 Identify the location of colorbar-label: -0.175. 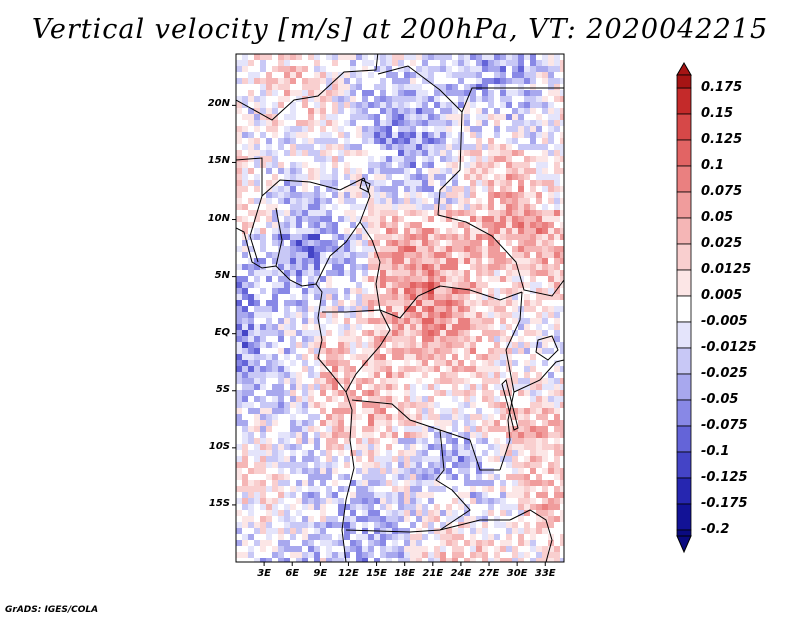
(724, 503).